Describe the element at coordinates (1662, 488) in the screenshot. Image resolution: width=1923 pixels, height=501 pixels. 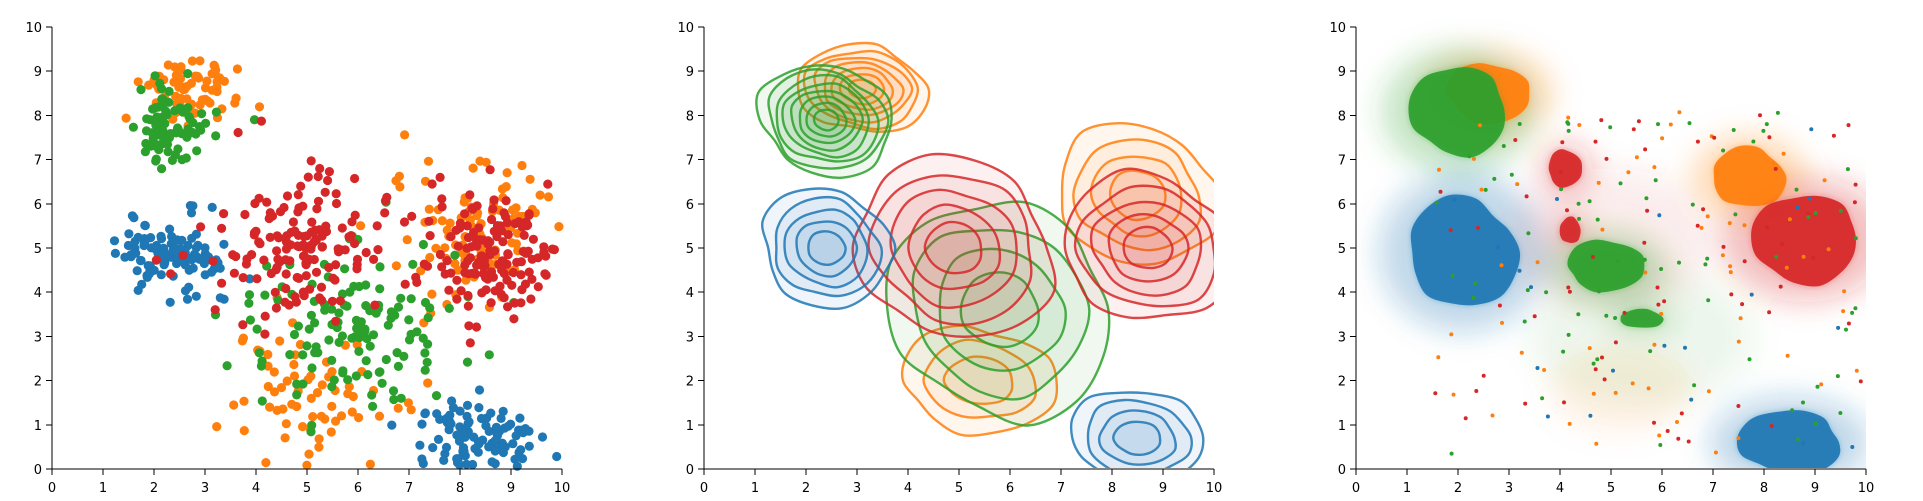
I see `x-tick-label: 6` at that location.